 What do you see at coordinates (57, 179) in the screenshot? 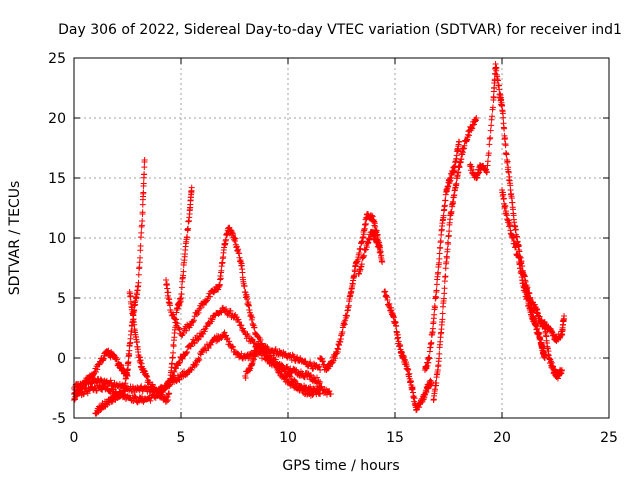
I see `y-tick-label: 15` at bounding box center [57, 179].